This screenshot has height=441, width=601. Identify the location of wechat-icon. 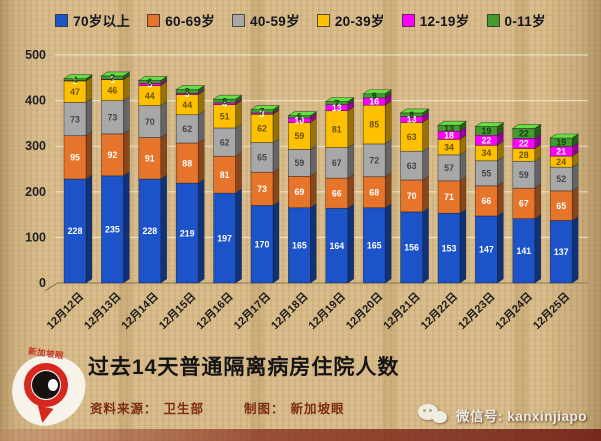
(432, 415).